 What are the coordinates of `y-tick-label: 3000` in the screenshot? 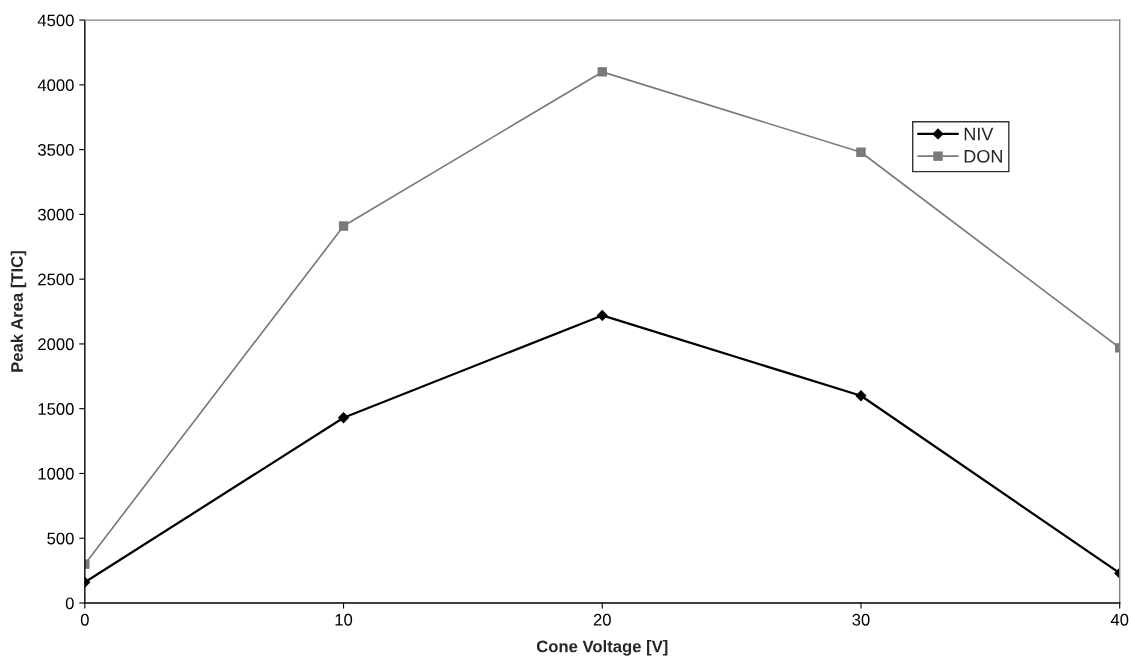 It's located at (55, 214).